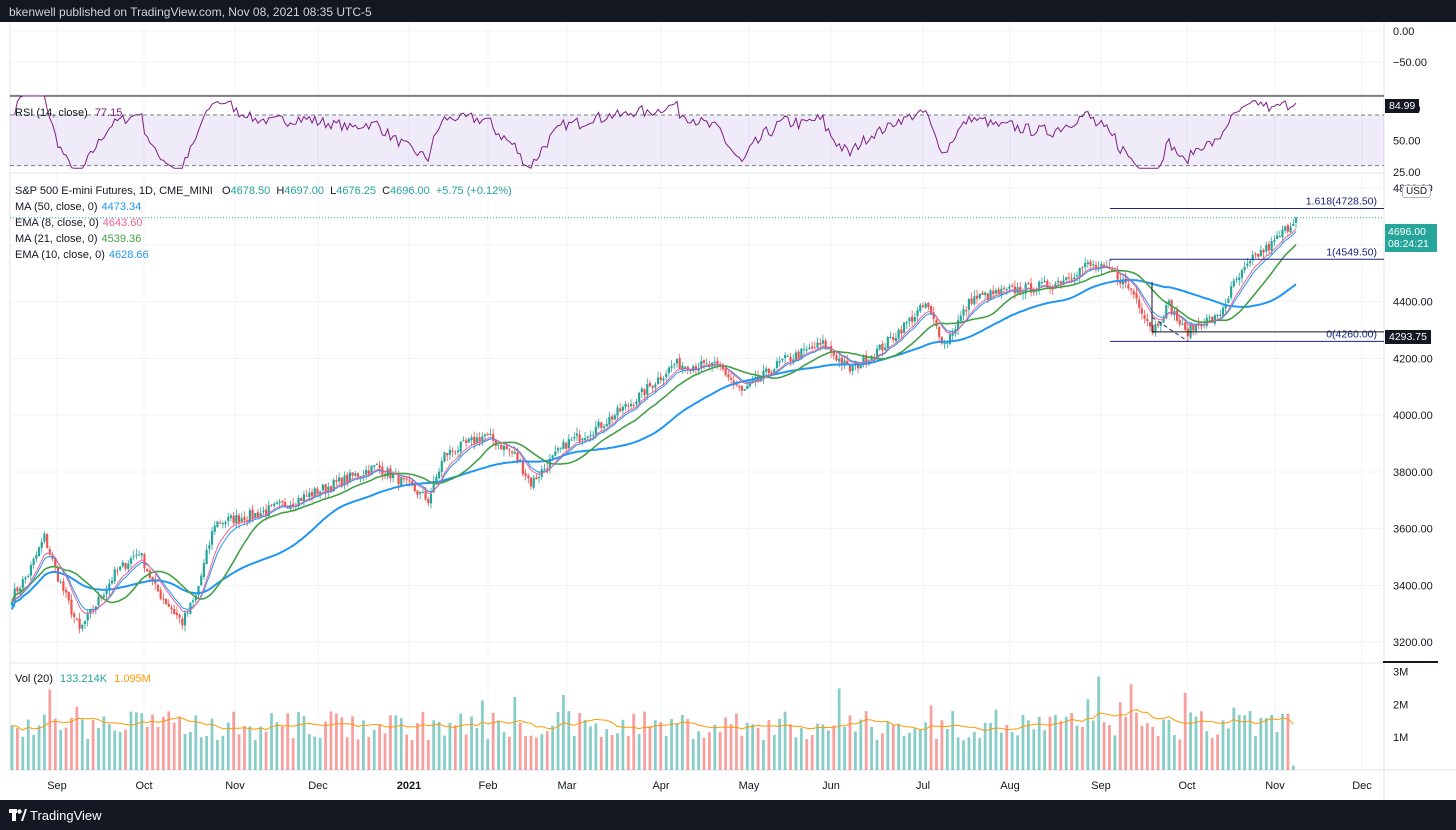  I want to click on indicator-ma50-legend: MA (50, close, 0) 4473.34, so click(78, 207).